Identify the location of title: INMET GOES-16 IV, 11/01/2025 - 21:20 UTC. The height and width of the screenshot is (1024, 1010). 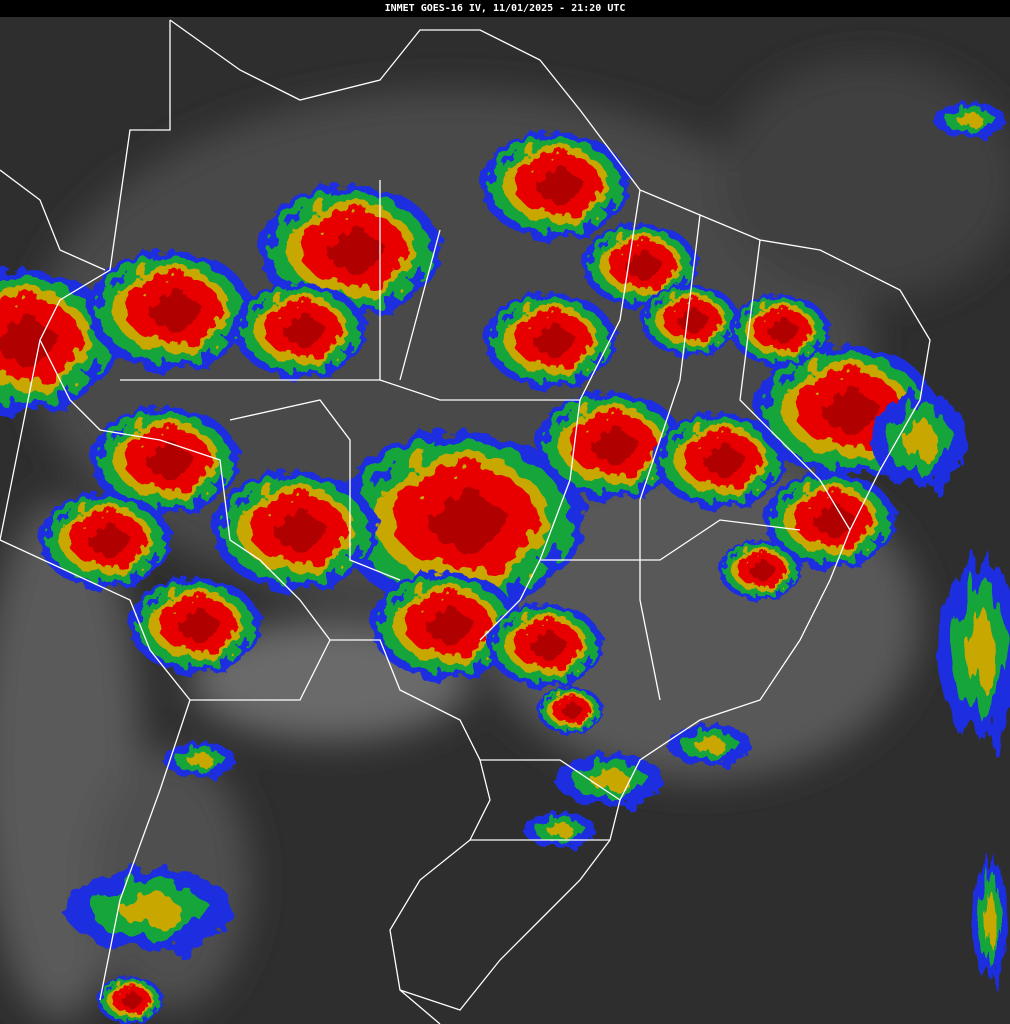
(505, 8).